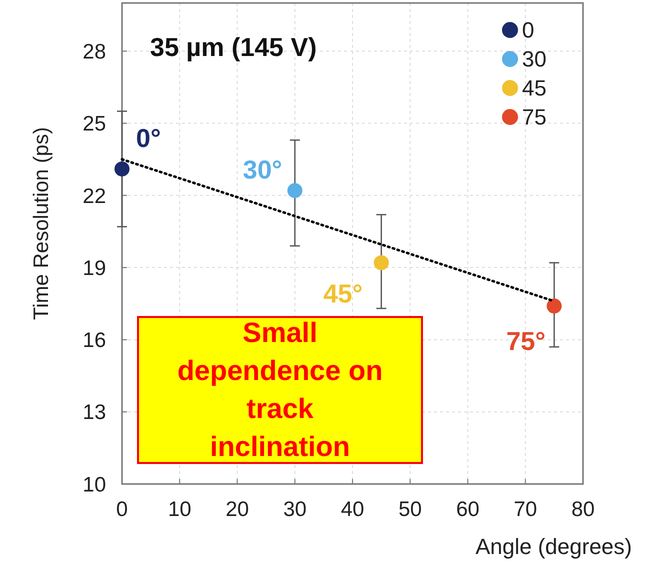 This screenshot has width=648, height=561. I want to click on y-tick-label: 10, so click(94, 484).